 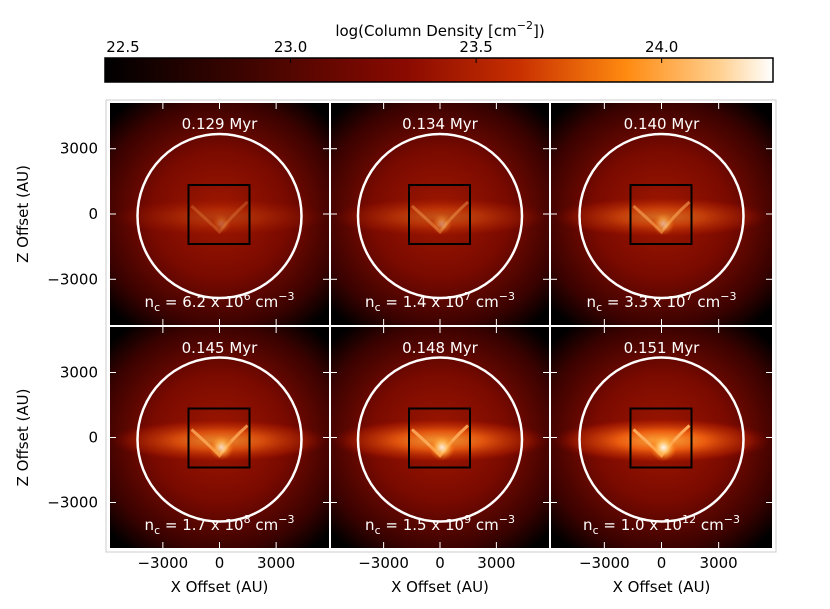 I want to click on colorbar-title: log(Column Density [cm−2]), so click(x=439, y=29).